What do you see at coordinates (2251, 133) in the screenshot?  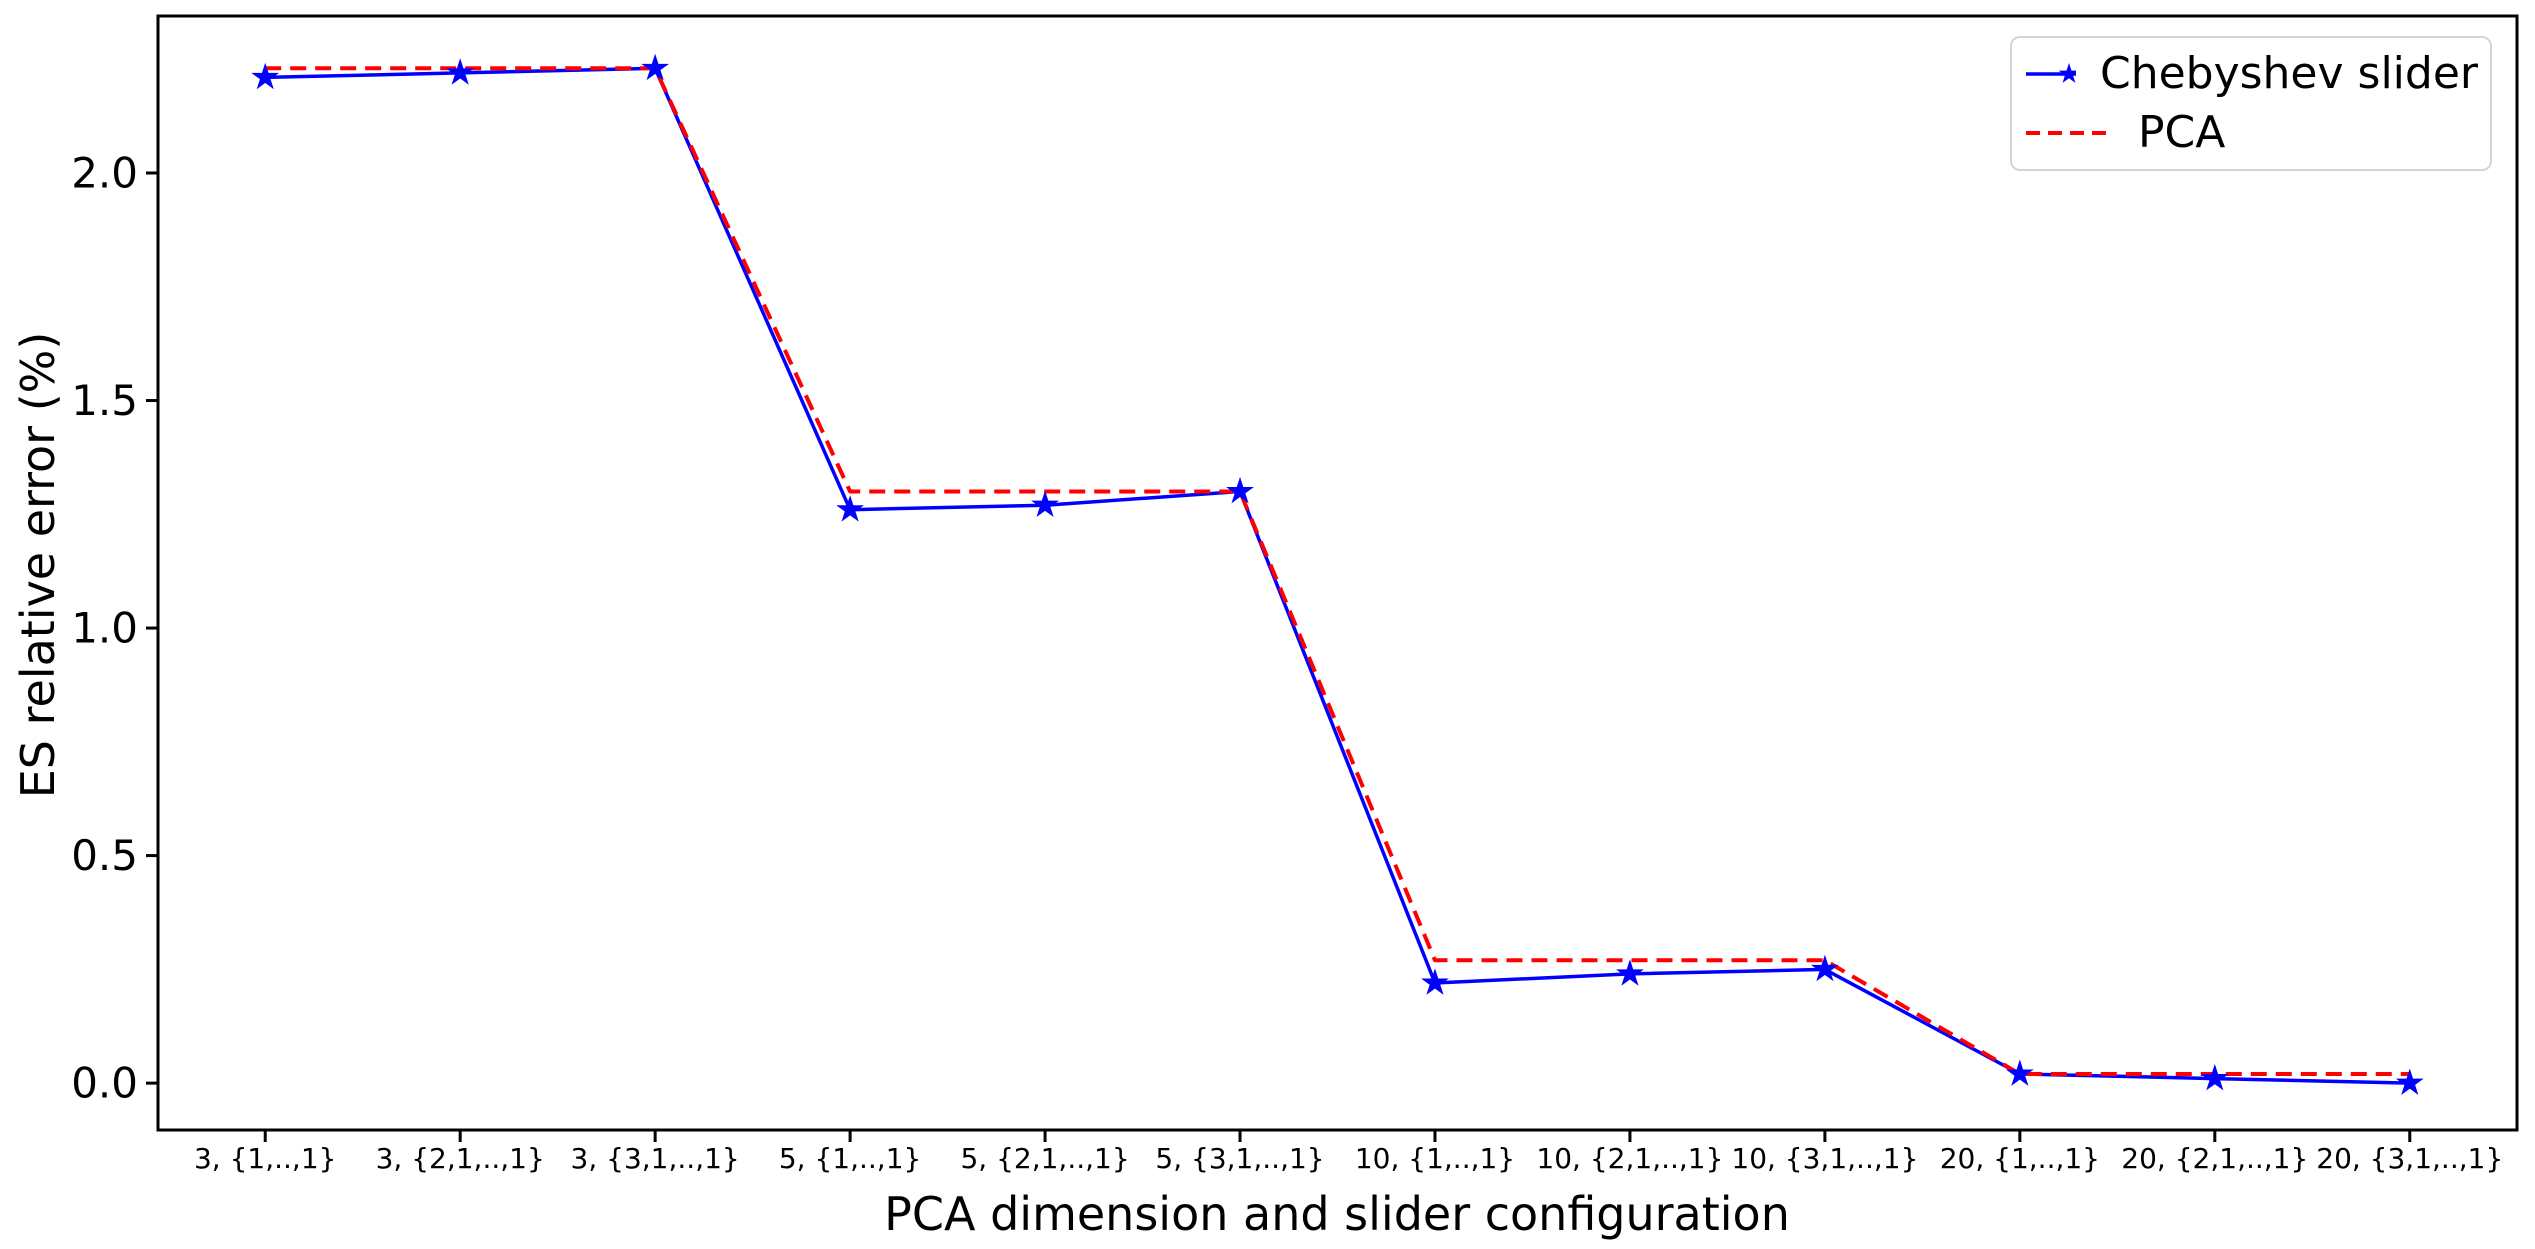 I see `legend-item-pca: PCA` at bounding box center [2251, 133].